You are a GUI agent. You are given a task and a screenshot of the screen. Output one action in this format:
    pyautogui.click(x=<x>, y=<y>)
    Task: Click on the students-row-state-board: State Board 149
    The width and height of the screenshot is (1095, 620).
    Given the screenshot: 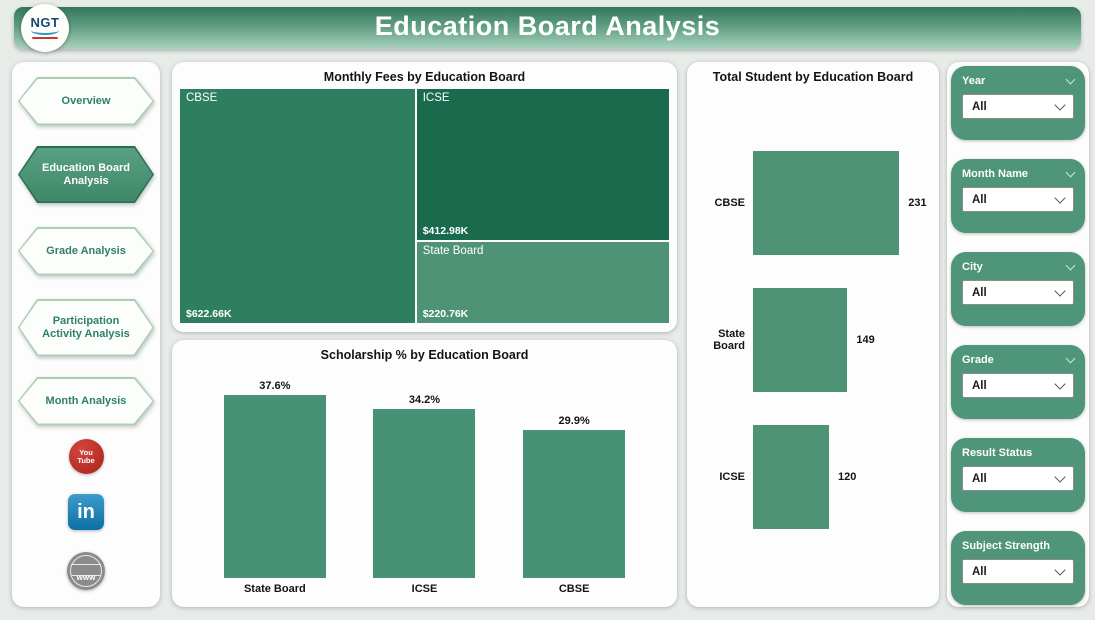 What is the action you would take?
    pyautogui.click(x=814, y=340)
    